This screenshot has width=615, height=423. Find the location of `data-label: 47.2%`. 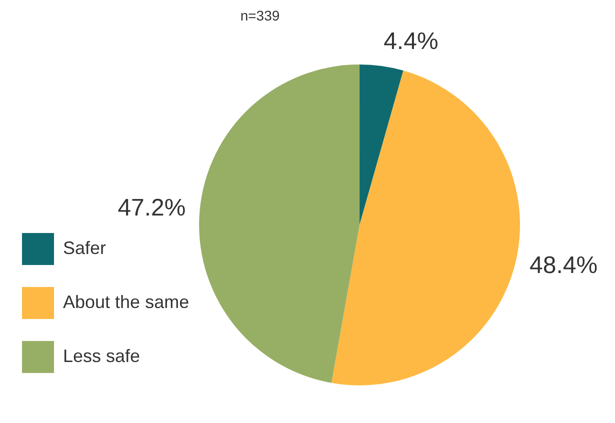

data-label: 47.2% is located at coordinates (152, 208).